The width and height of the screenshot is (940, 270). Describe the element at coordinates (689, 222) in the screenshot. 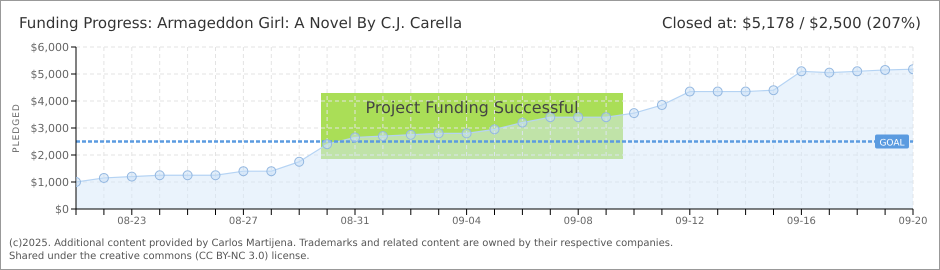

I see `x-tick-label: 09-12` at that location.